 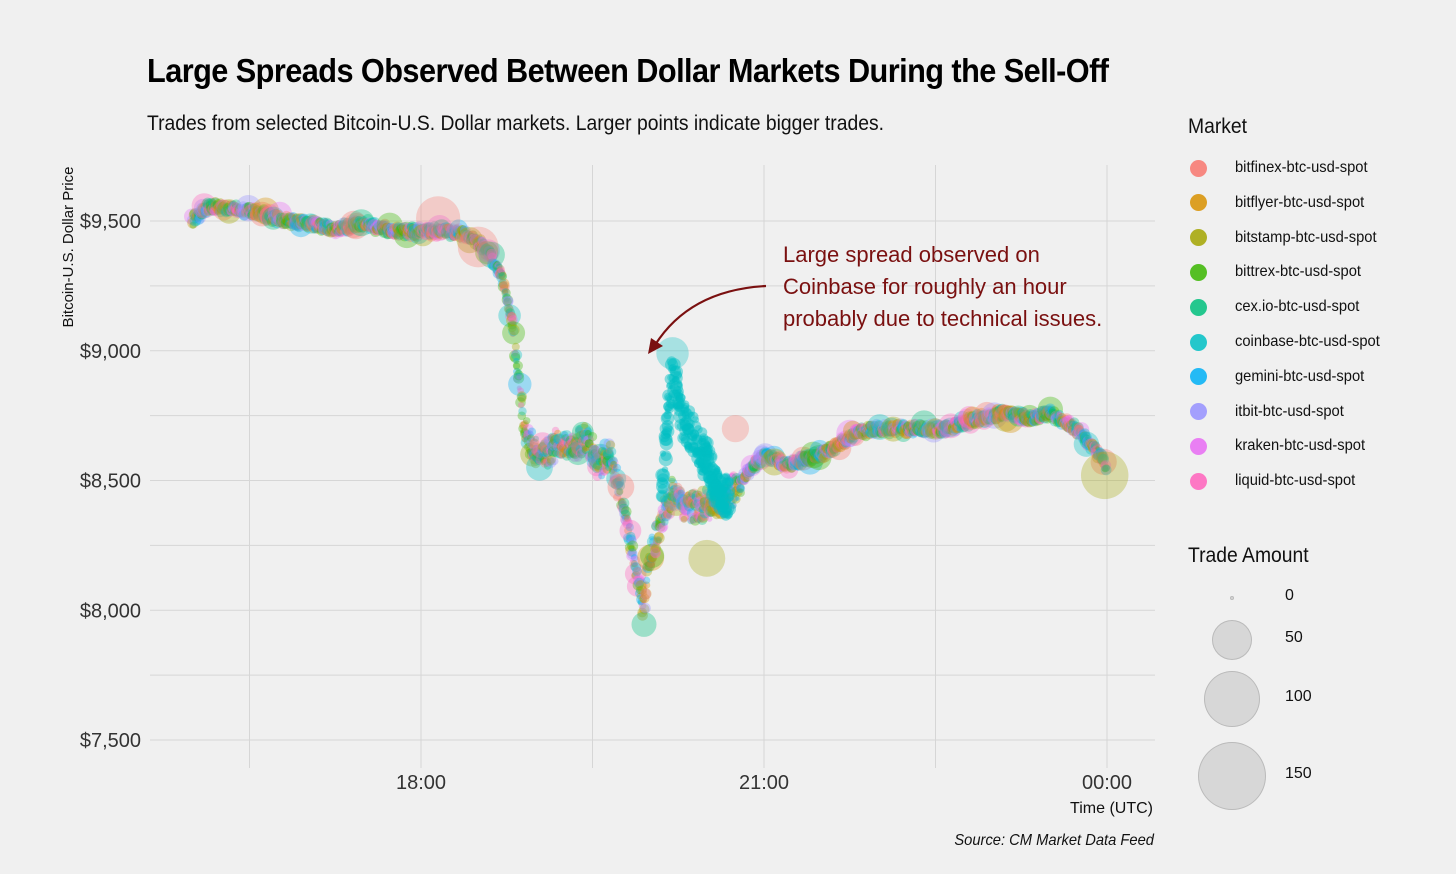 I want to click on large-trade-point, so click(x=1104, y=475).